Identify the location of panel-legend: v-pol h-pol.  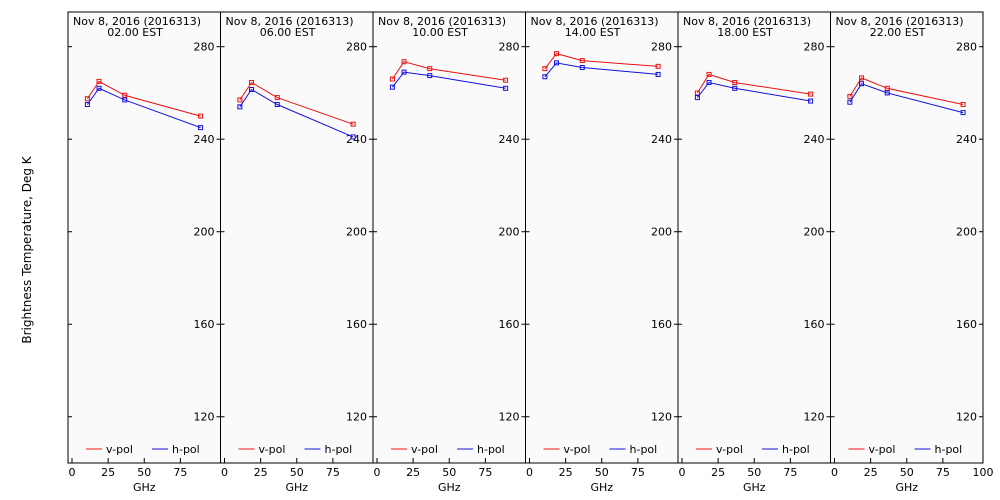
(143, 449).